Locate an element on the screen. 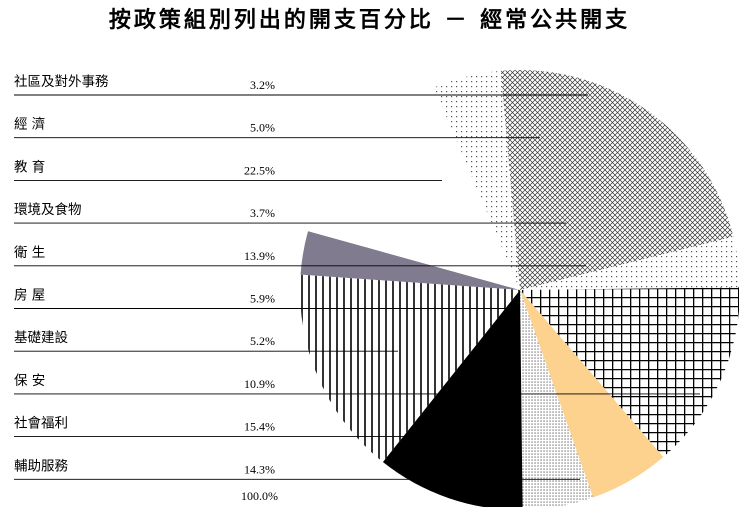 The width and height of the screenshot is (739, 507). legend-label-8: 保 安 is located at coordinates (29, 381).